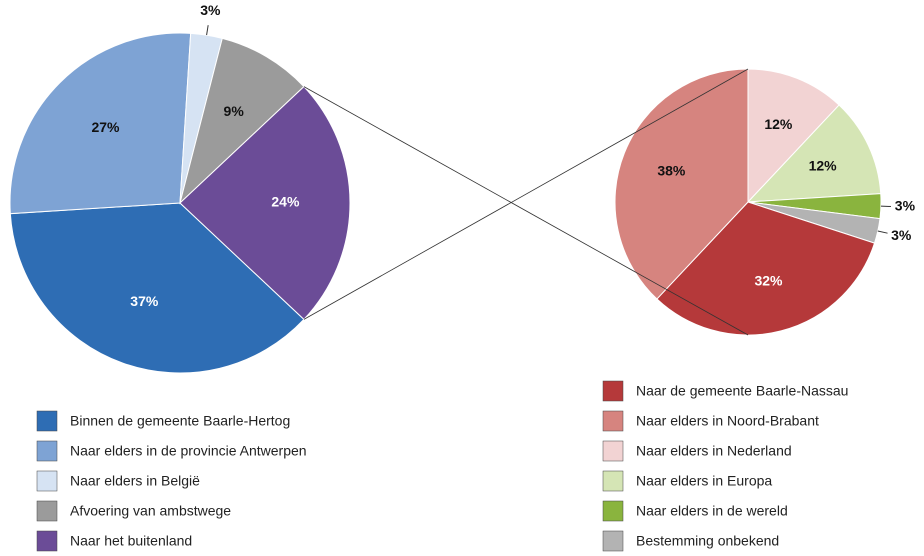 The height and width of the screenshot is (556, 924). I want to click on legend-label: Naar de gemeente Baarle-Nassau, so click(742, 391).